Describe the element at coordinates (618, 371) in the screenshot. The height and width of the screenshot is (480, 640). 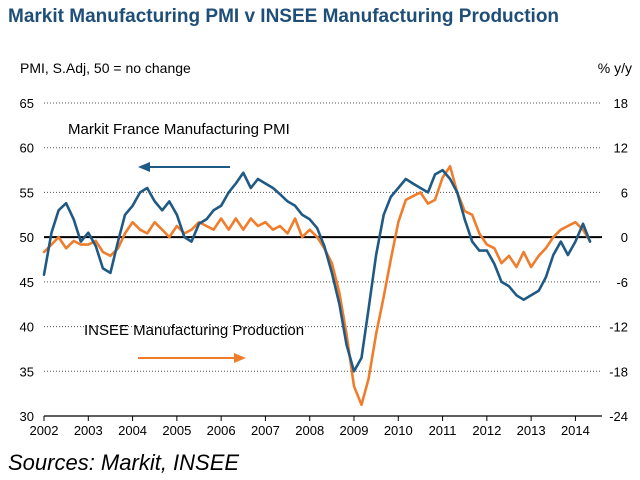
I see `y-right-tick--18: -18` at that location.